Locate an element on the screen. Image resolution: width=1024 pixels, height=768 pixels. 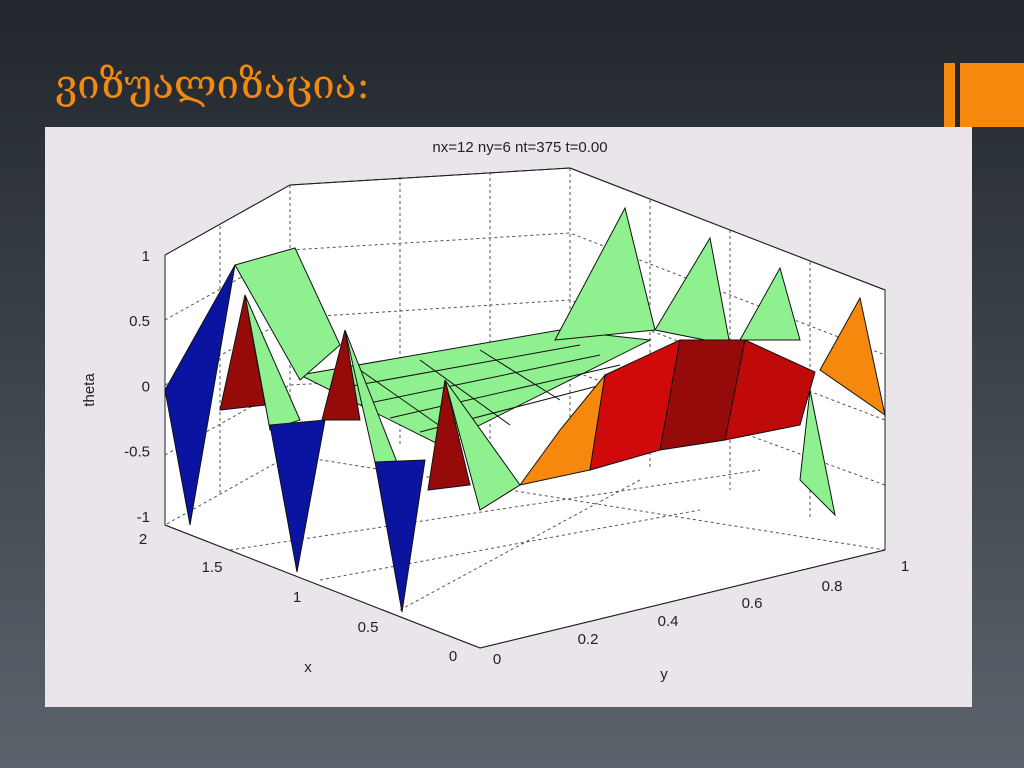
x-tick-label: 0.5 is located at coordinates (368, 627).